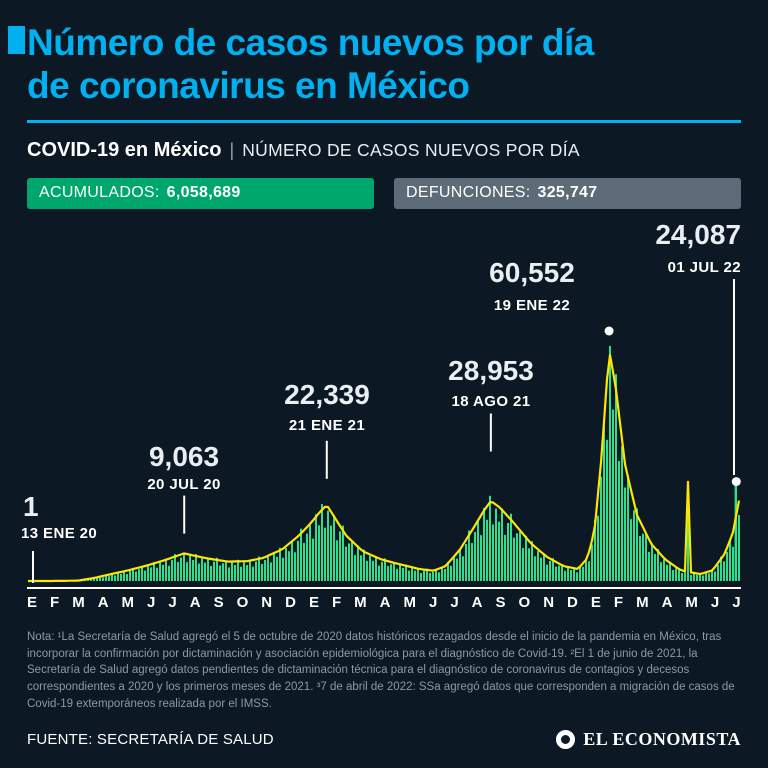 The image size is (768, 768). What do you see at coordinates (532, 305) in the screenshot?
I see `annotation-wave4-date: 19 ENE 22` at bounding box center [532, 305].